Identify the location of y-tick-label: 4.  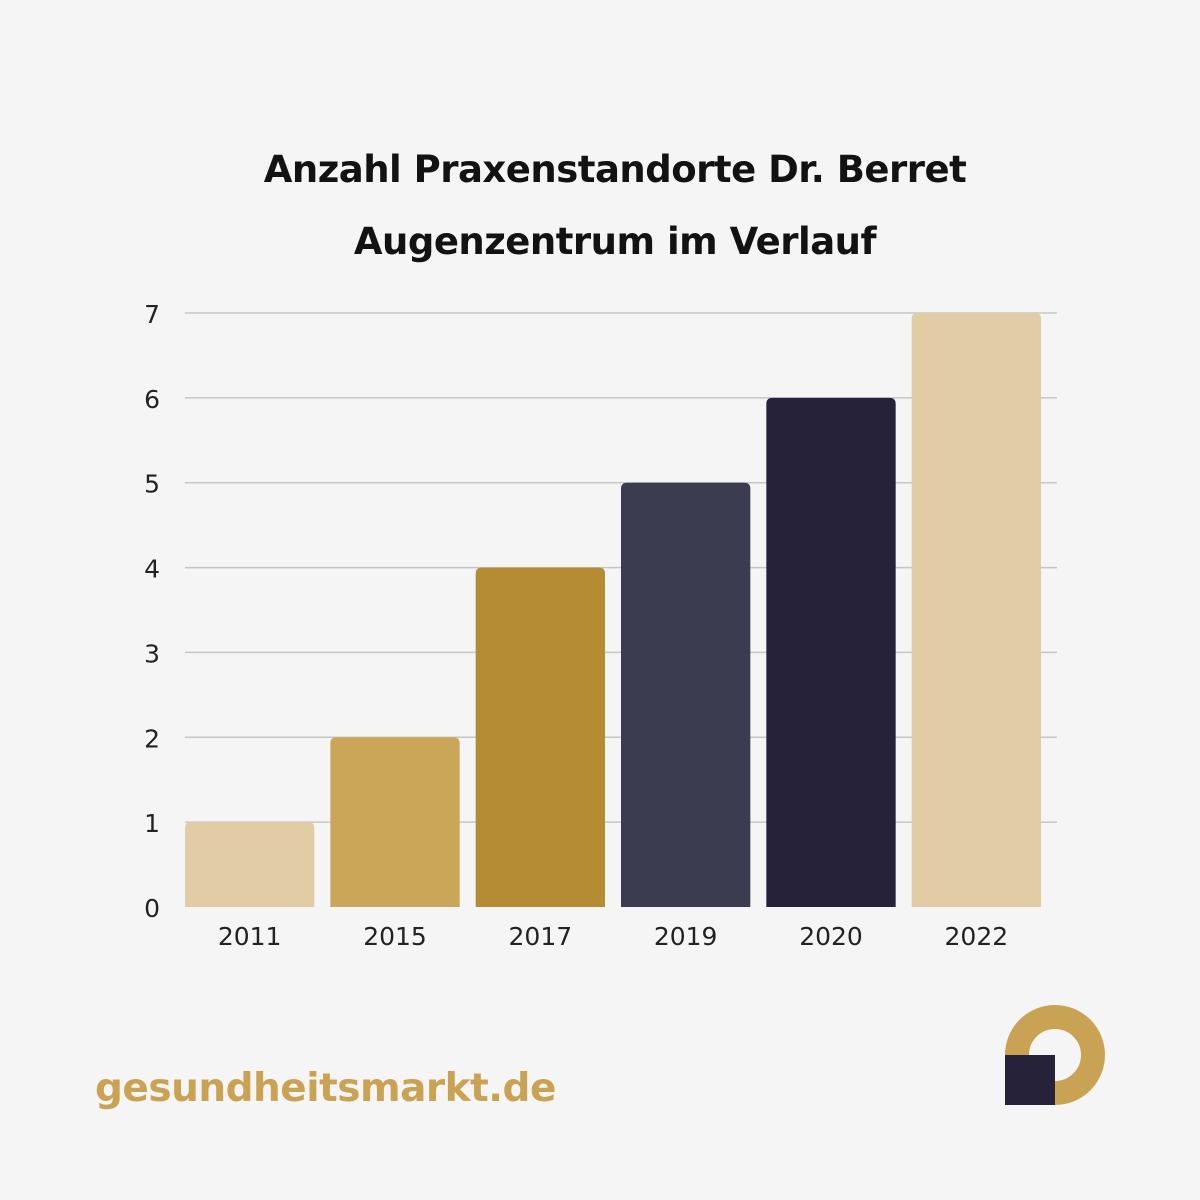
(152, 569).